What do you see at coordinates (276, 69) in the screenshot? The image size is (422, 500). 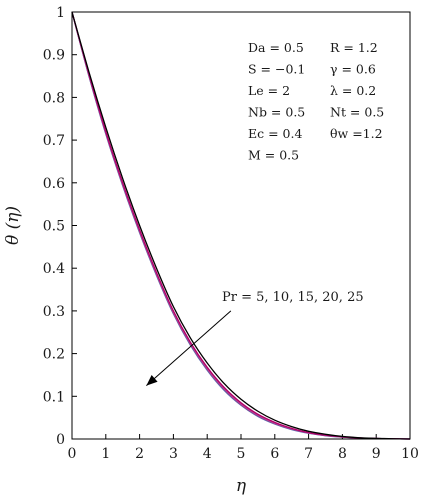 I see `parameter-label: S = −0.1` at bounding box center [276, 69].